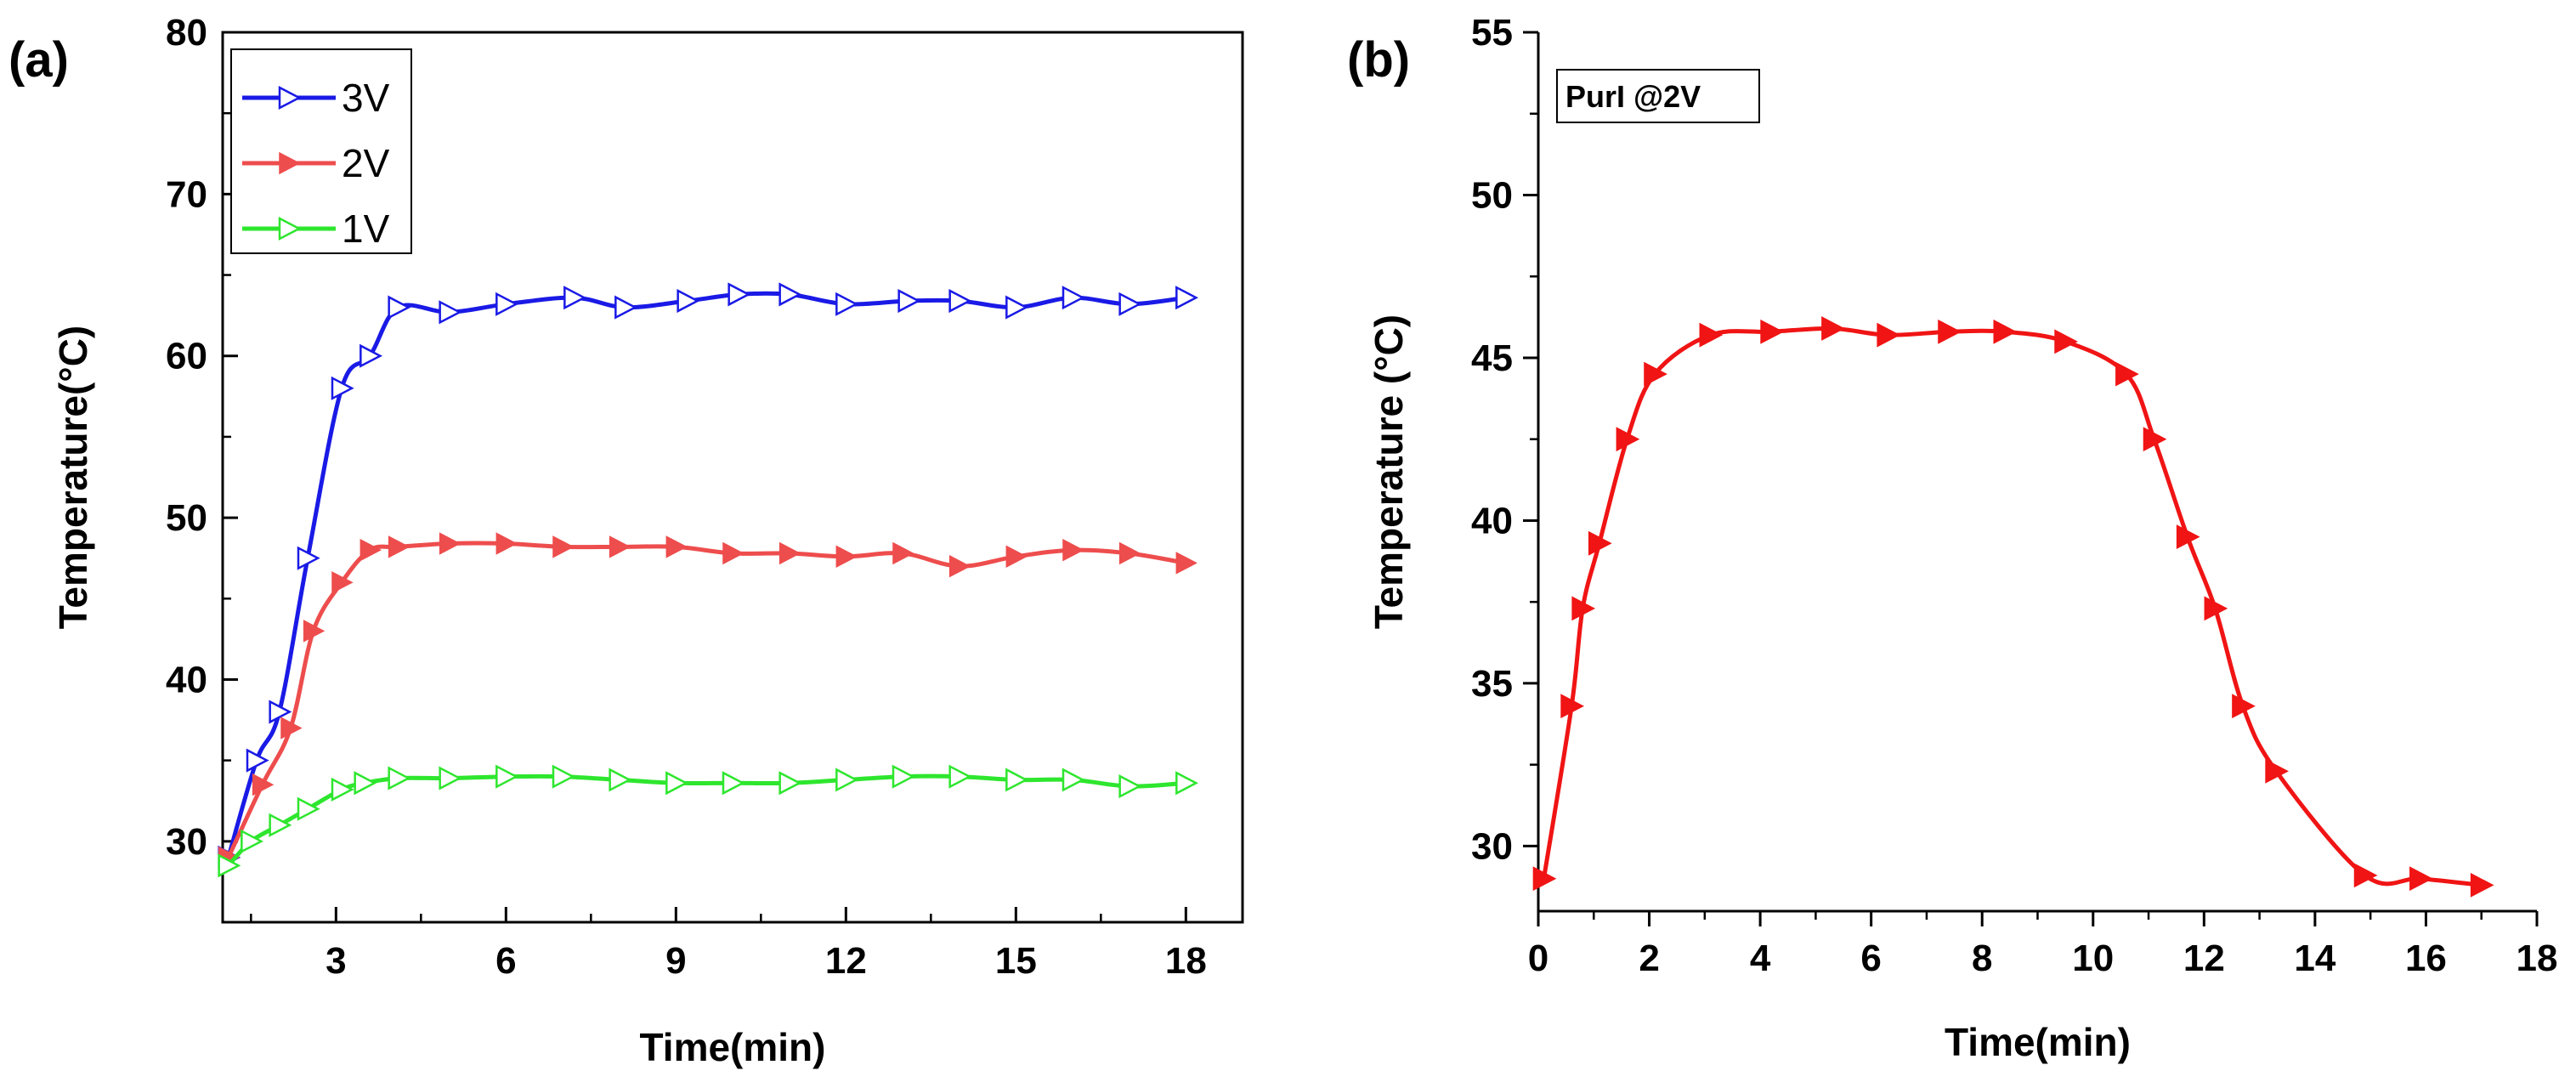 Image resolution: width=2576 pixels, height=1082 pixels. Describe the element at coordinates (73, 478) in the screenshot. I see `panel-a-y-axis-title: Temperature(°C)` at that location.